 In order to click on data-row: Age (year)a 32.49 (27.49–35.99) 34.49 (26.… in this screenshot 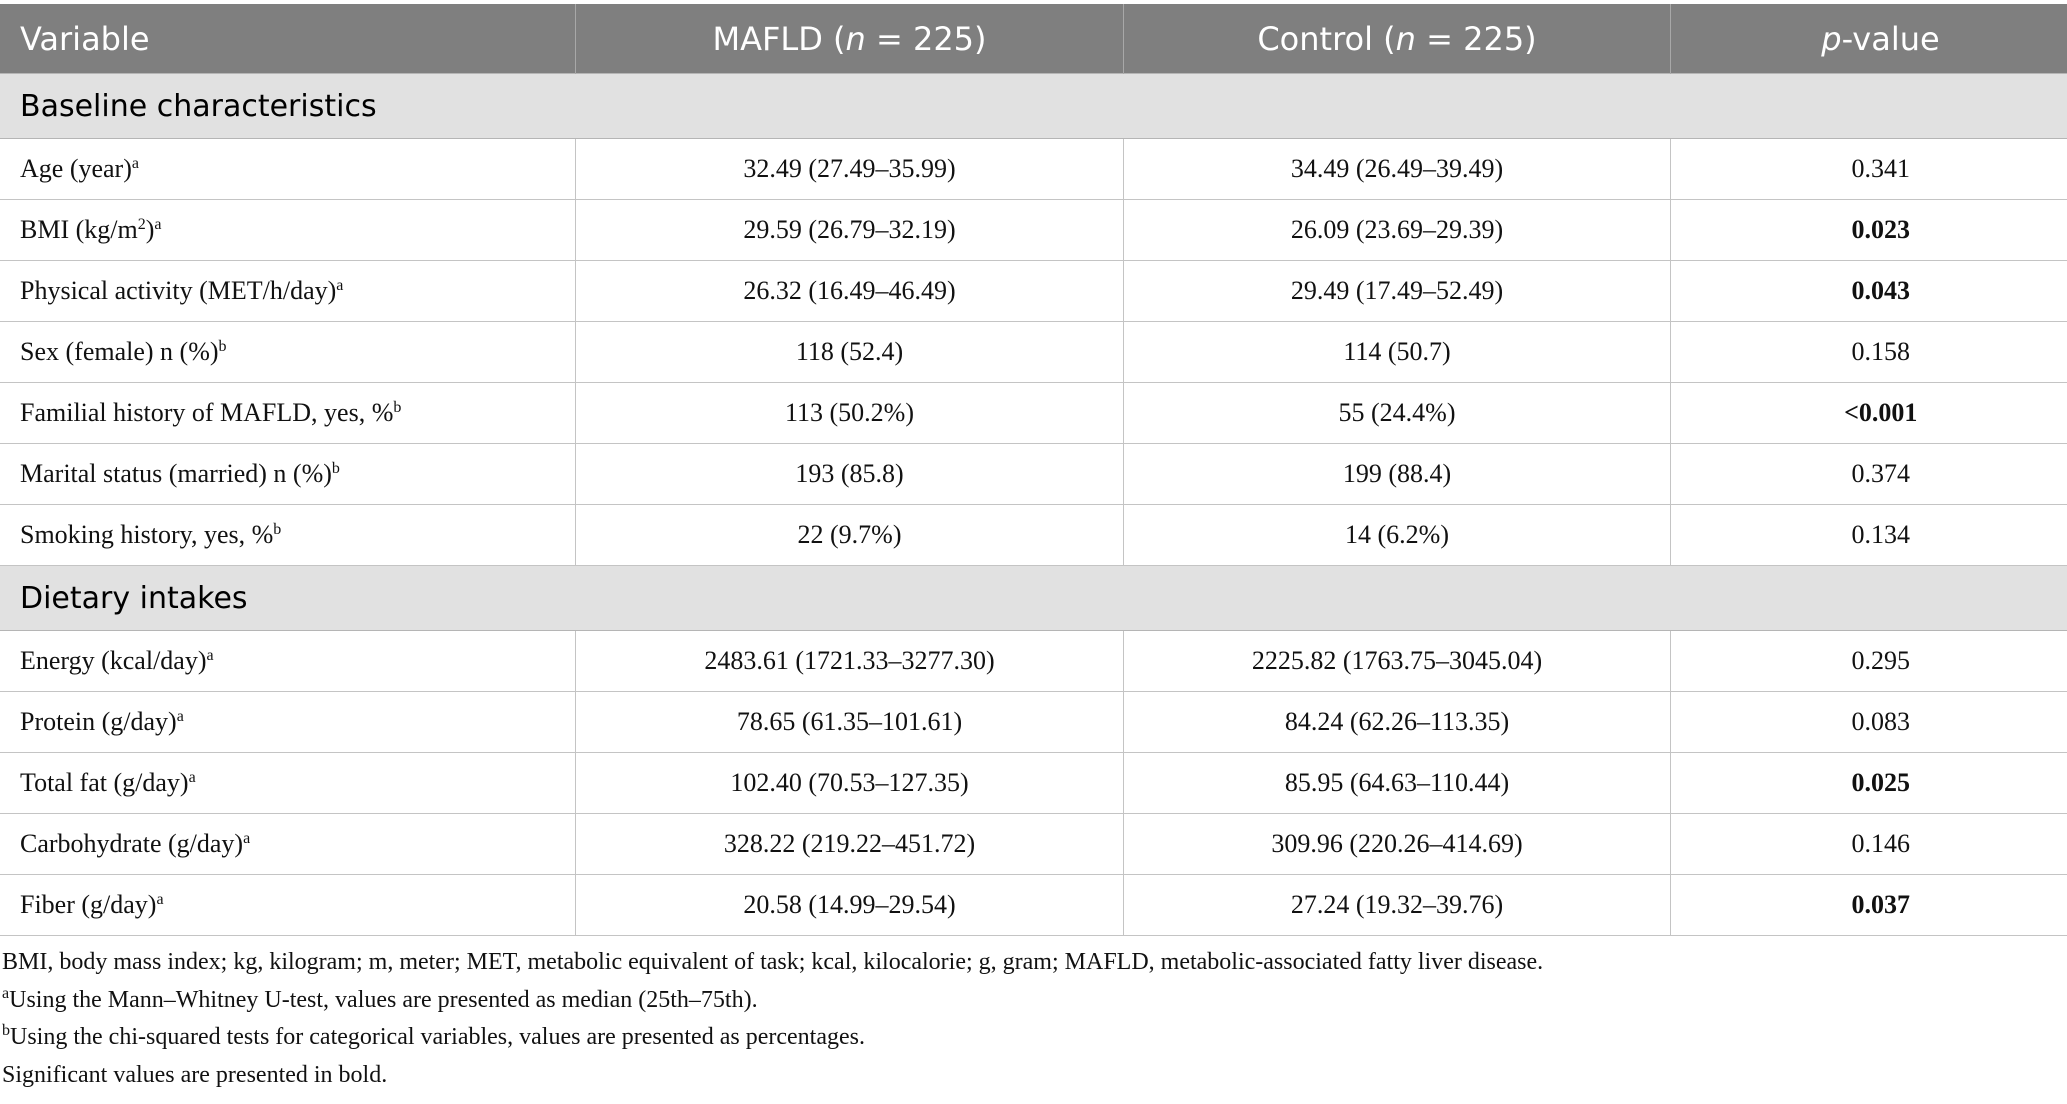, I will do `click(1033, 169)`.